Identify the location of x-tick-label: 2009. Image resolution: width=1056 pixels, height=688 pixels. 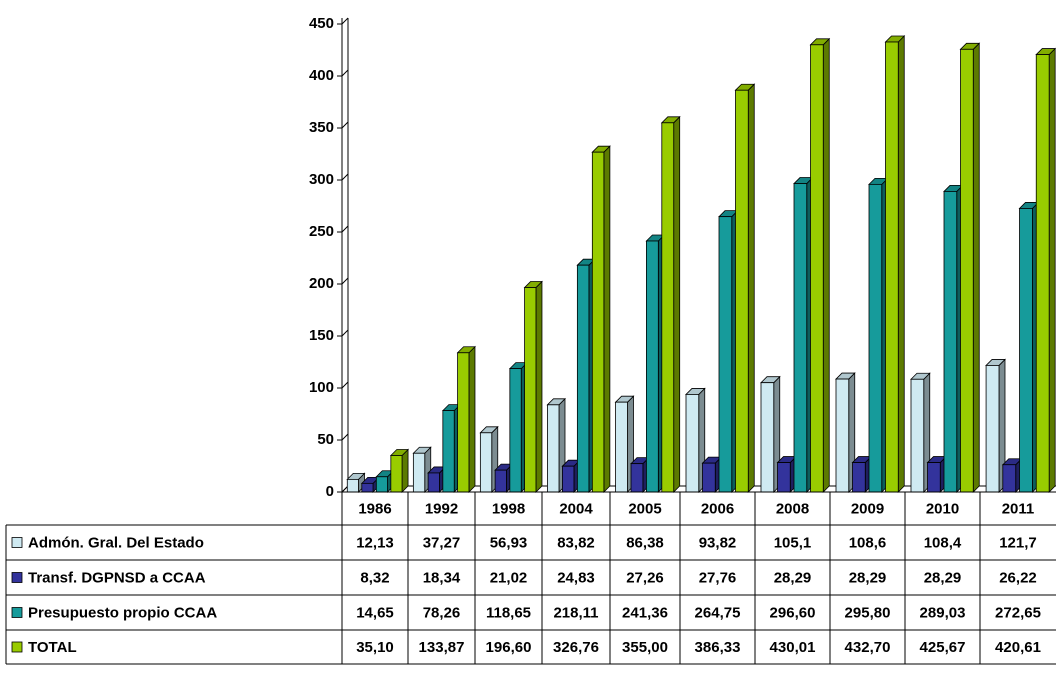
(867, 508).